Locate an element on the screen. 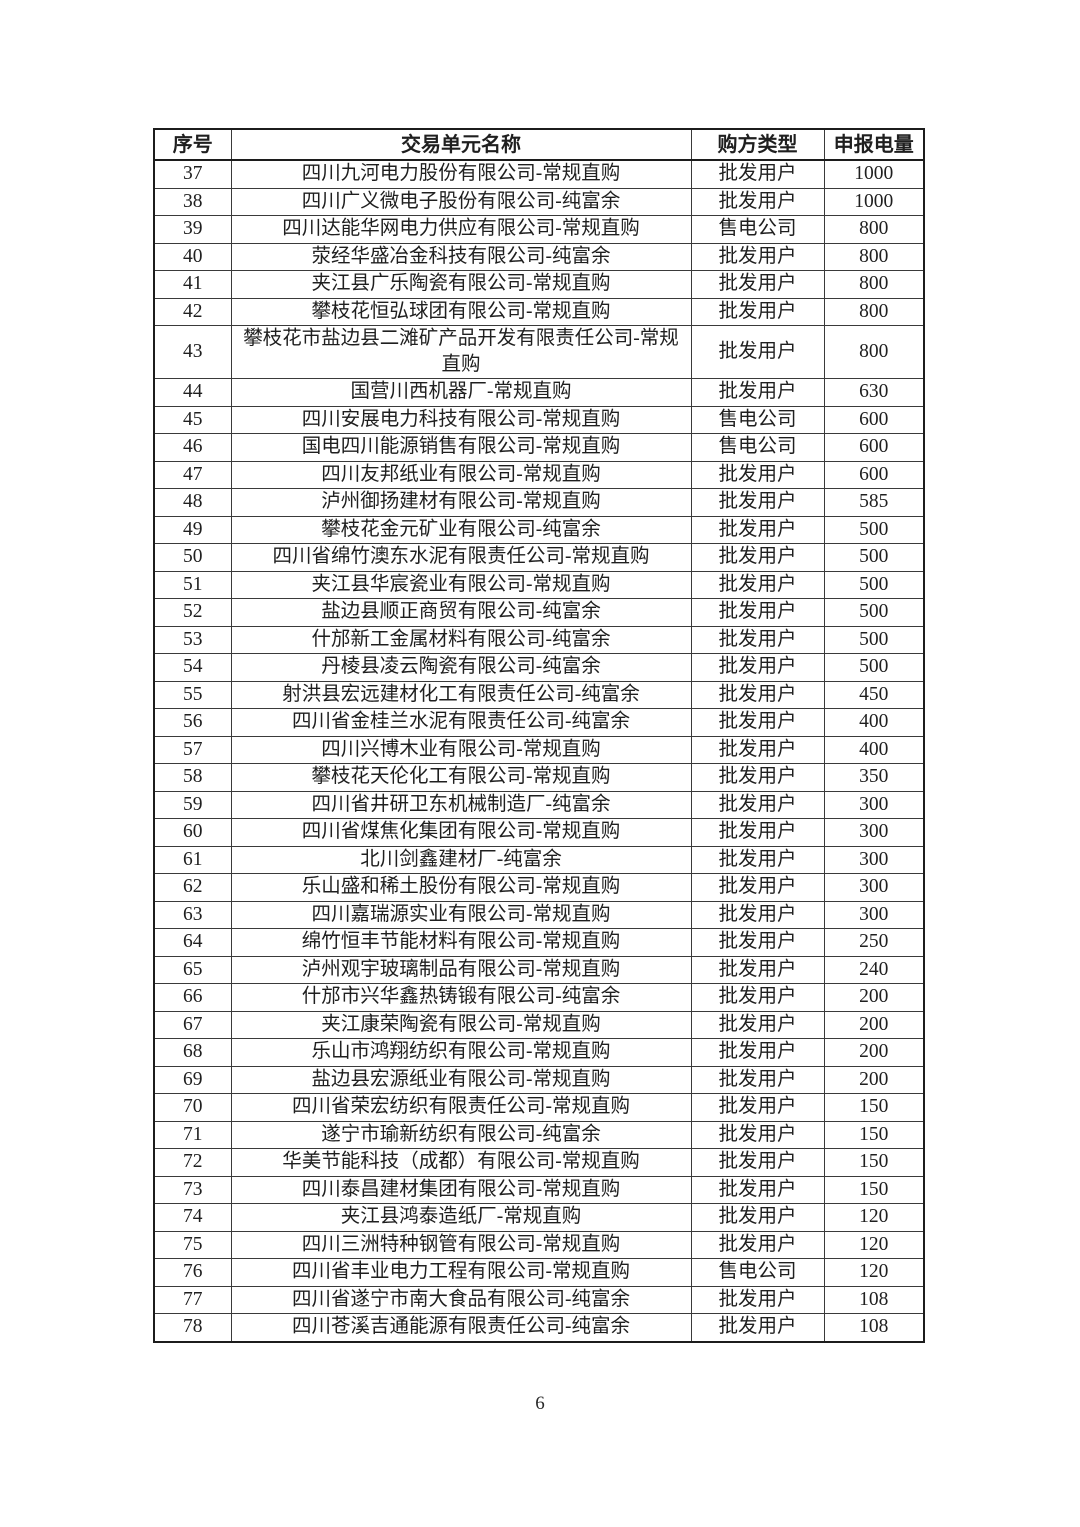 This screenshot has height=1527, width=1080. cell-index: 48 is located at coordinates (192, 502).